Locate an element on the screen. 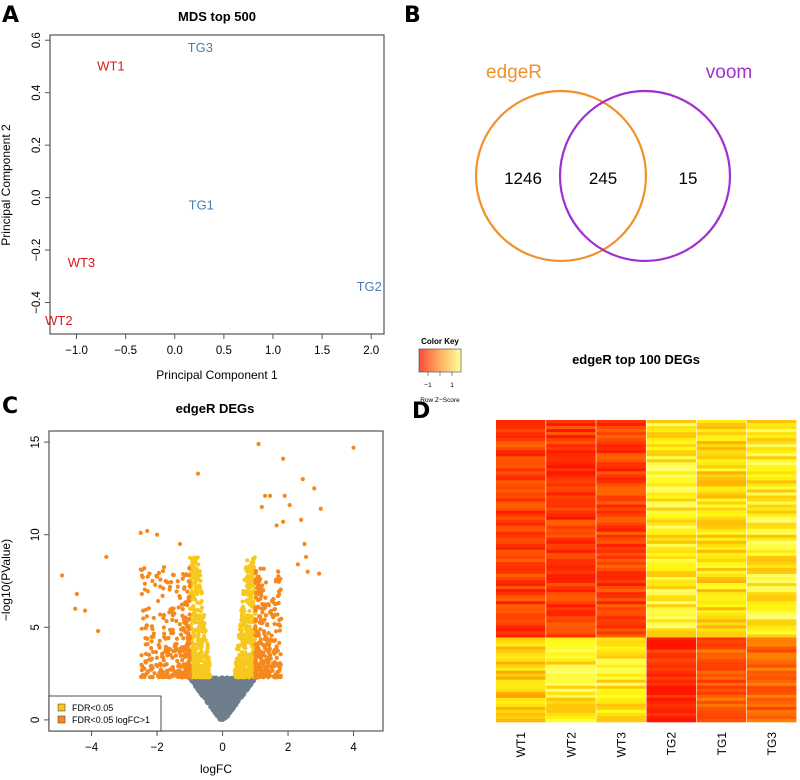 The height and width of the screenshot is (780, 800). panel-label-b: B is located at coordinates (412, 15).